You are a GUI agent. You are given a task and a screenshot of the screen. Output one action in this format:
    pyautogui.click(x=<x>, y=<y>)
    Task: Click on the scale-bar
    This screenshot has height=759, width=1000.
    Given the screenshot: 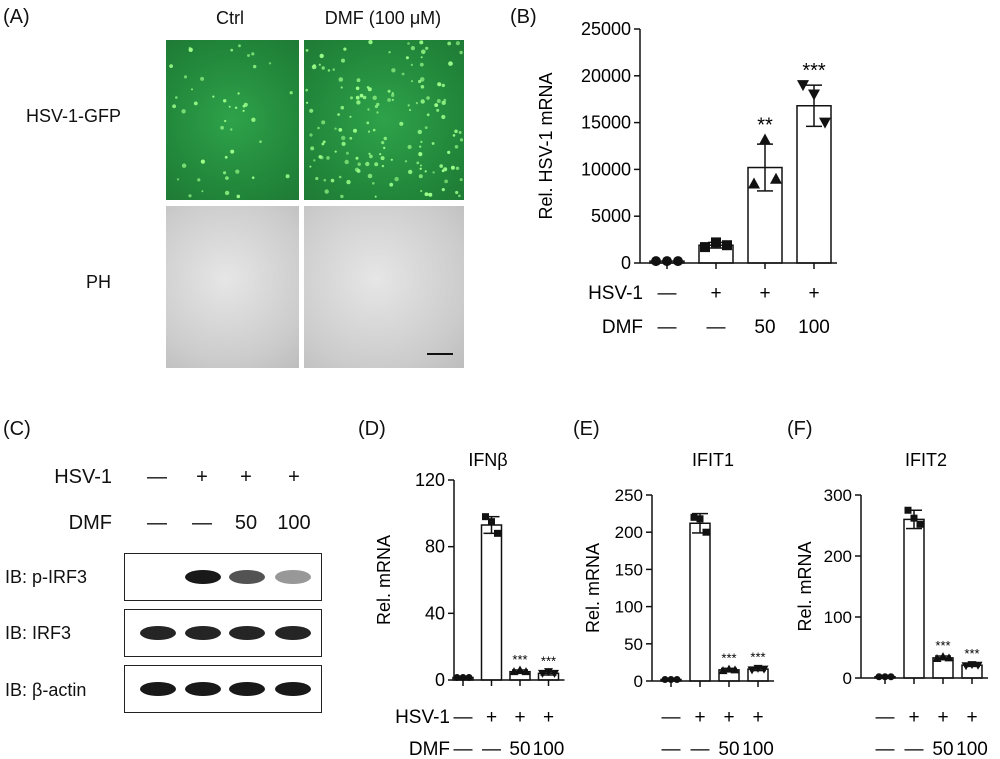 What is the action you would take?
    pyautogui.click(x=440, y=354)
    